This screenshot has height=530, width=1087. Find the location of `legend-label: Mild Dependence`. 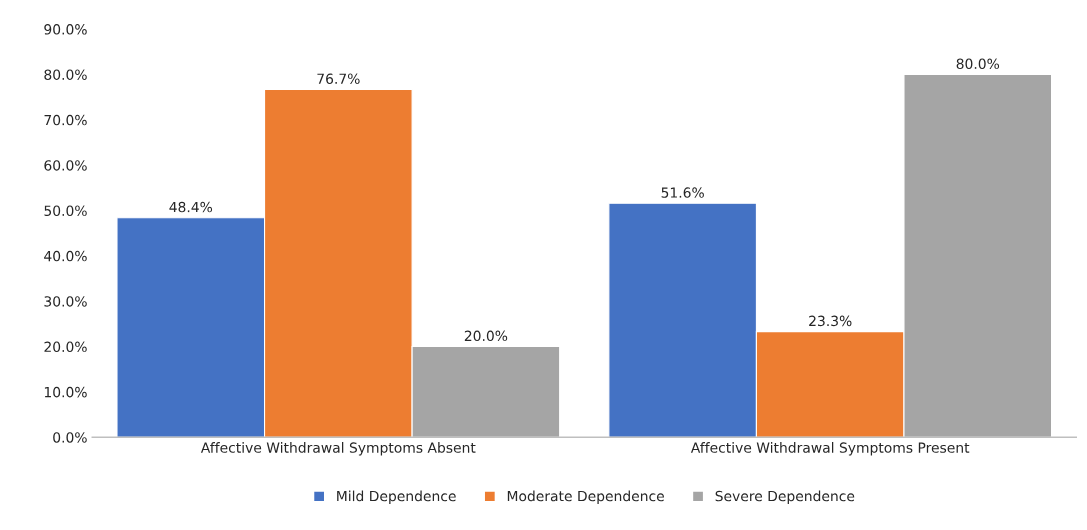

legend-label: Mild Dependence is located at coordinates (396, 497).